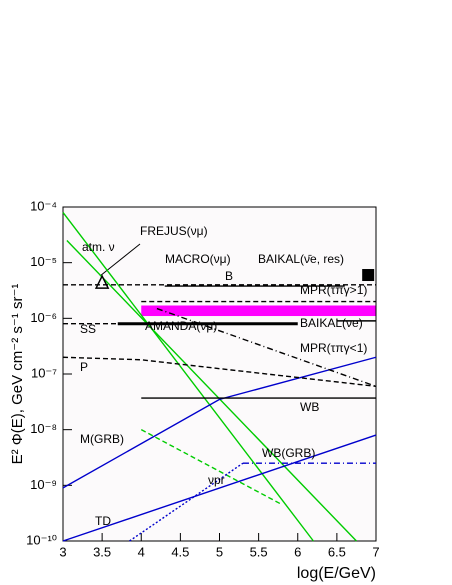  What do you see at coordinates (180, 551) in the screenshot?
I see `x-tick-label: 4.5` at bounding box center [180, 551].